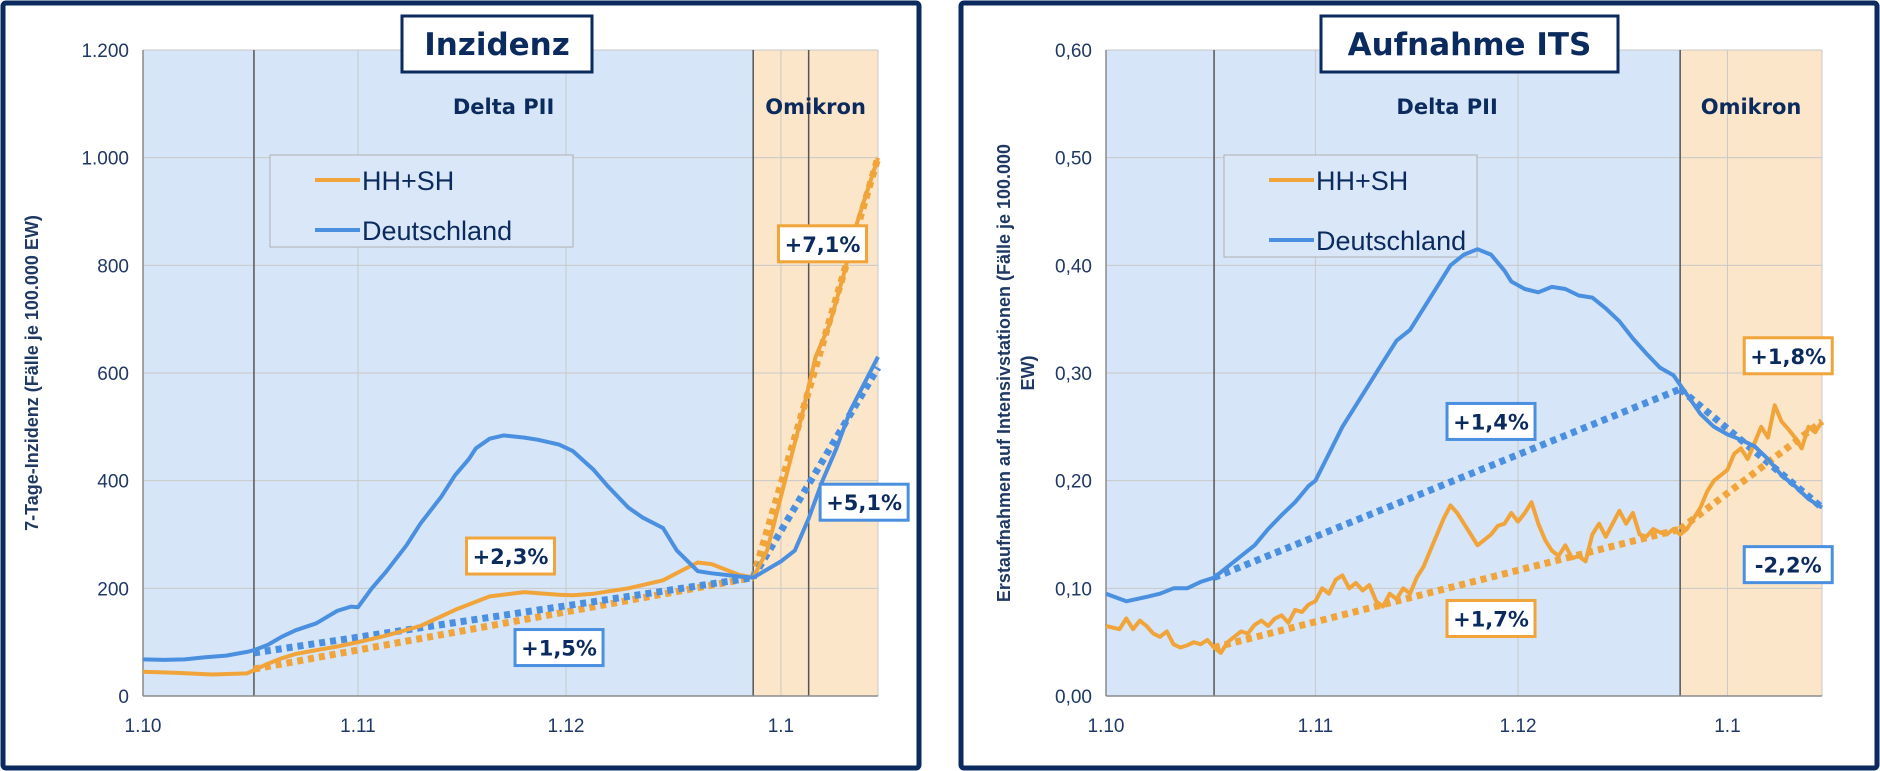 The width and height of the screenshot is (1880, 771). What do you see at coordinates (105, 51) in the screenshot?
I see `y-tick-label: 1.200` at bounding box center [105, 51].